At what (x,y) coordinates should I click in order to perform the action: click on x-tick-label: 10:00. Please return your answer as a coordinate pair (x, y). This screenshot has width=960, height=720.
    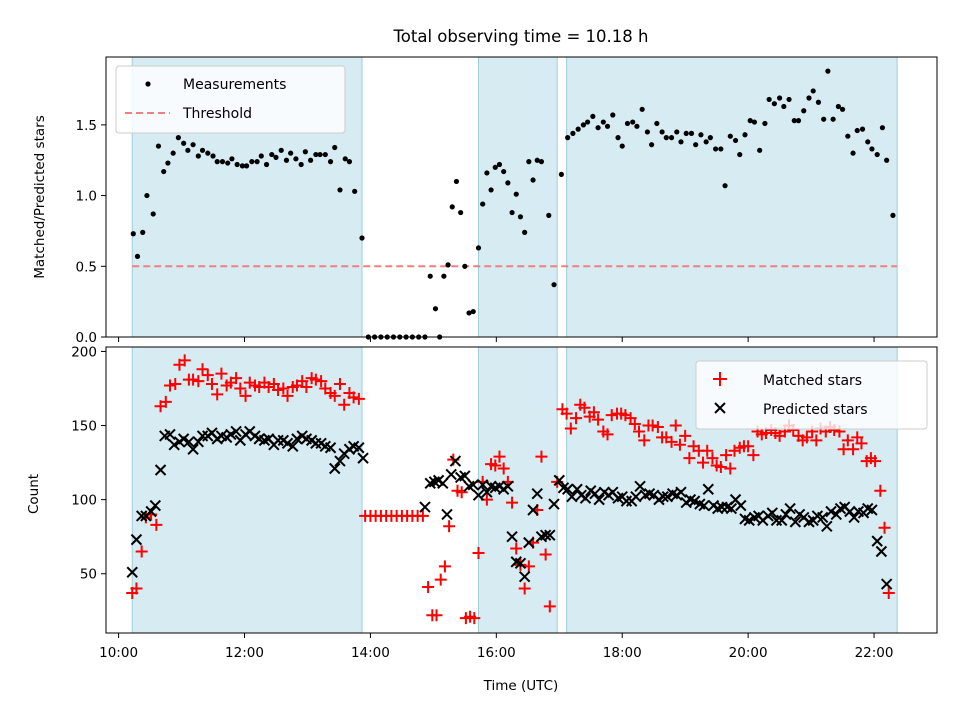
    Looking at the image, I should click on (118, 653).